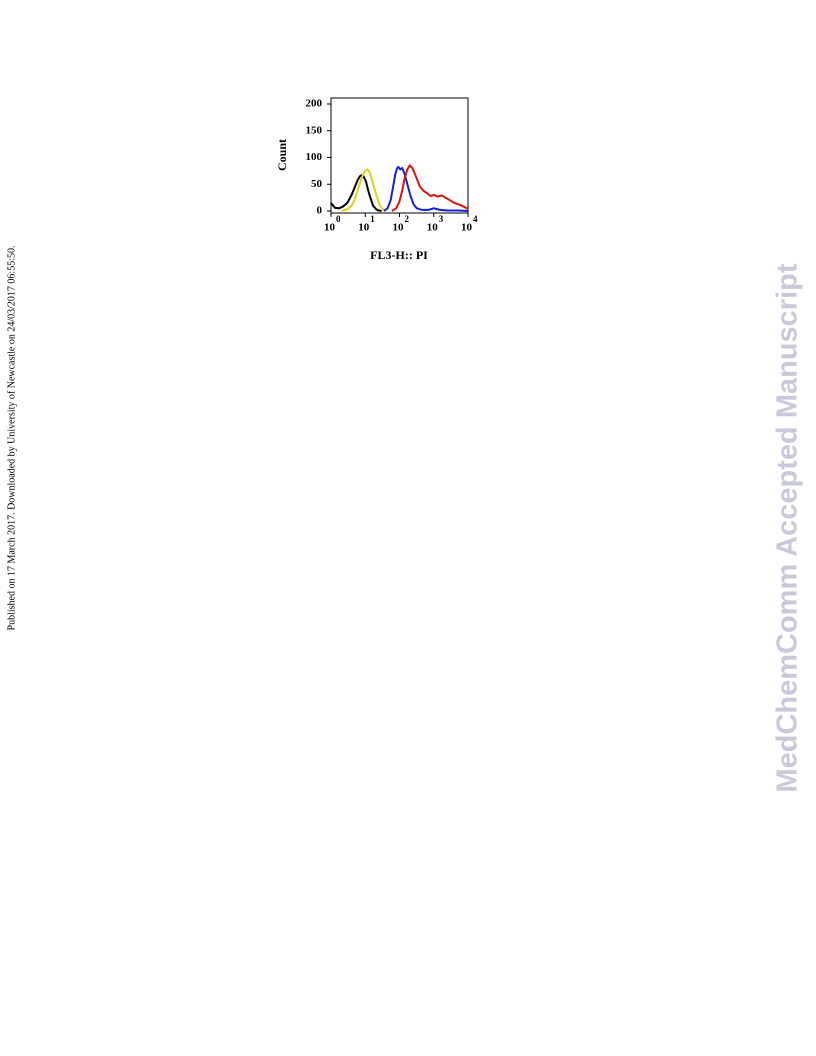  What do you see at coordinates (282, 155) in the screenshot?
I see `y-axis-label: Count` at bounding box center [282, 155].